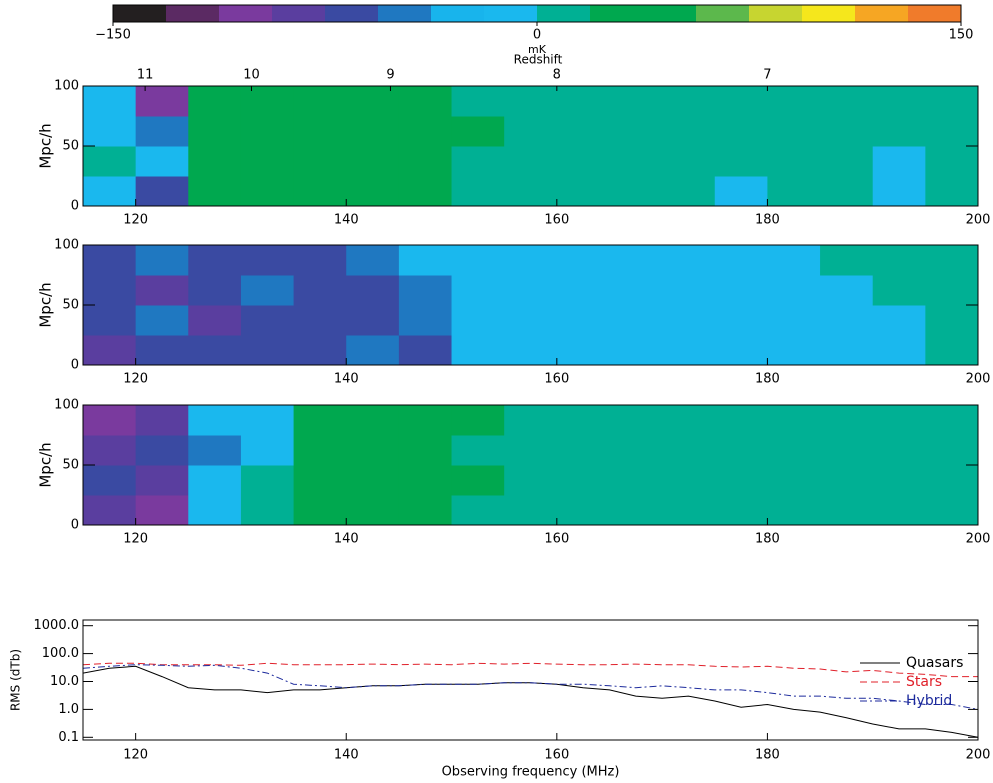 Image resolution: width=993 pixels, height=783 pixels. What do you see at coordinates (924, 682) in the screenshot?
I see `legend-label: Stars` at bounding box center [924, 682].